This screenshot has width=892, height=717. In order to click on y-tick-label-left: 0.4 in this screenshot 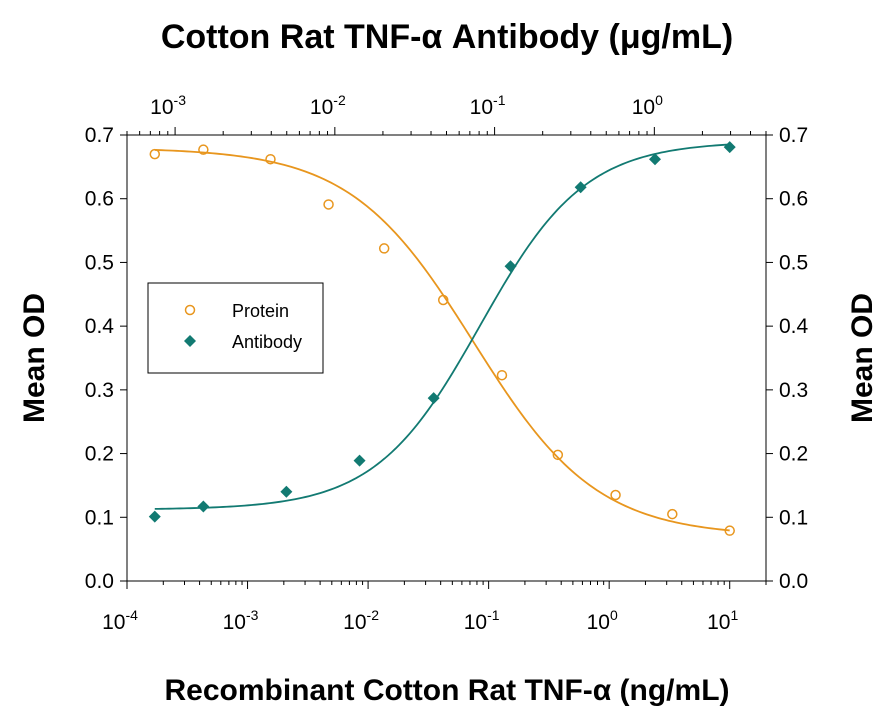, I will do `click(100, 326)`.